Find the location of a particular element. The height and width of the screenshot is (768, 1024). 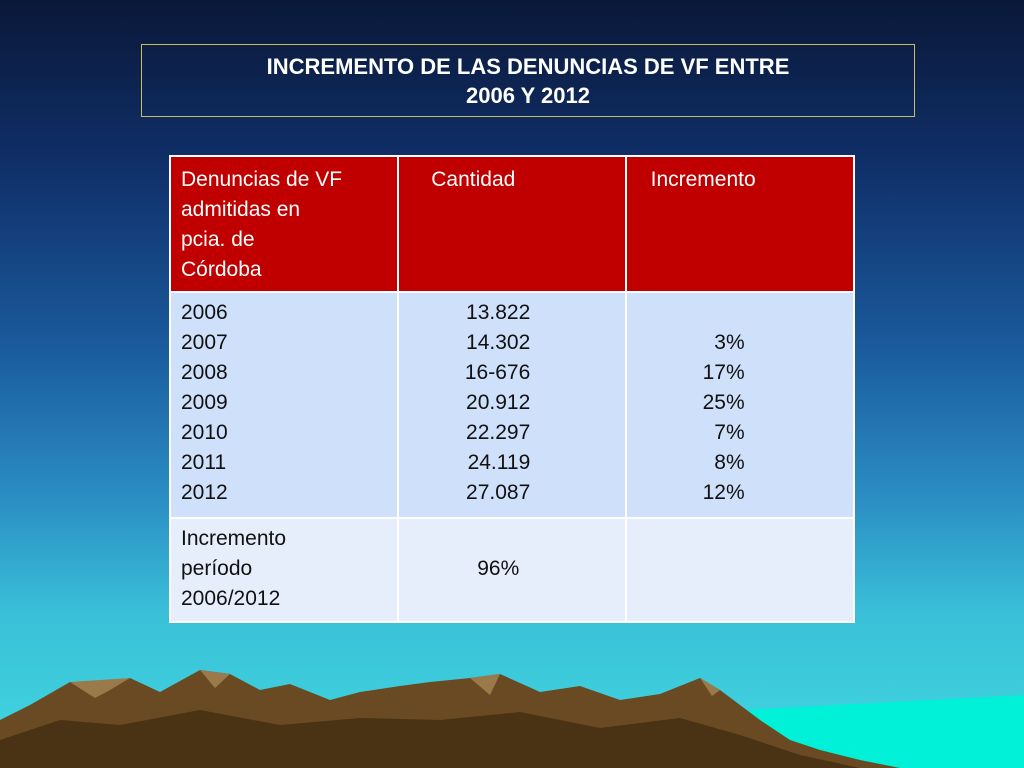

header-quantity-label: Cantidad is located at coordinates (473, 179).